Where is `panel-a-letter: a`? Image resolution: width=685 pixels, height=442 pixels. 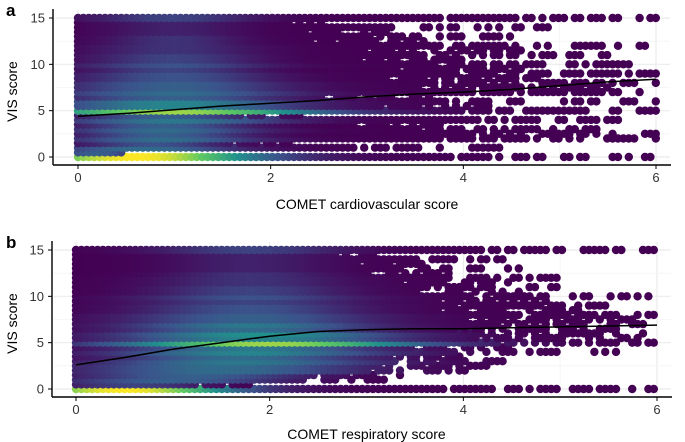
panel-a-letter: a is located at coordinates (11, 10).